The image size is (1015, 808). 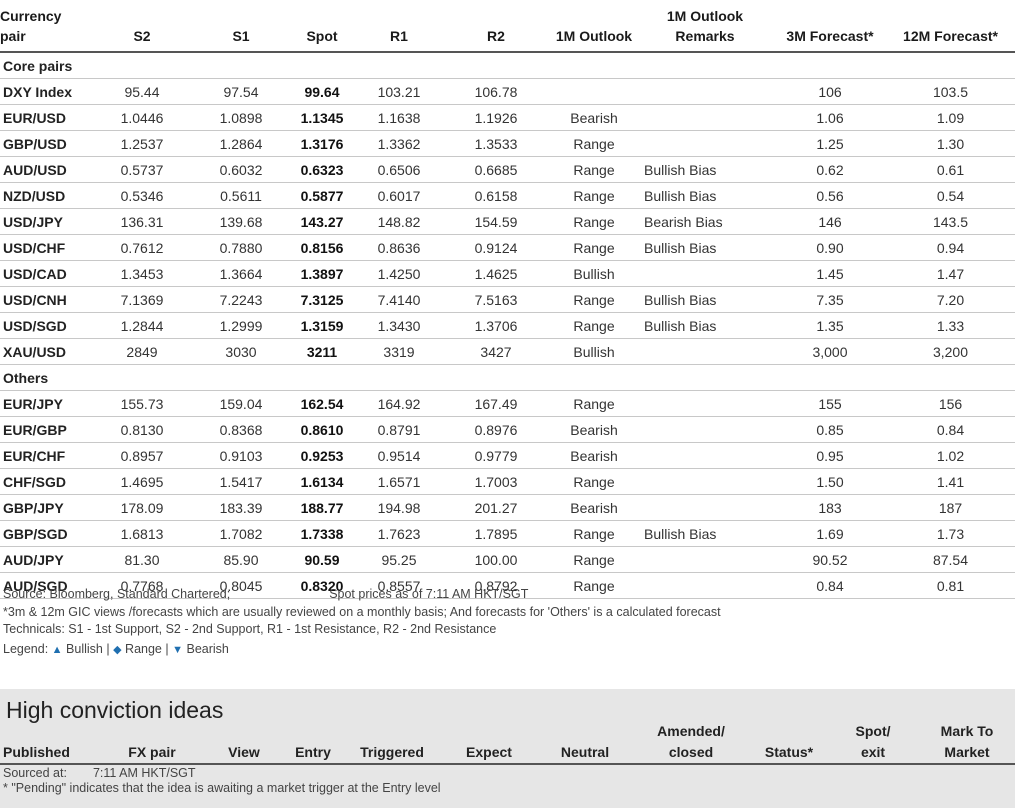 What do you see at coordinates (399, 455) in the screenshot?
I see `r1-cell: 0.9514` at bounding box center [399, 455].